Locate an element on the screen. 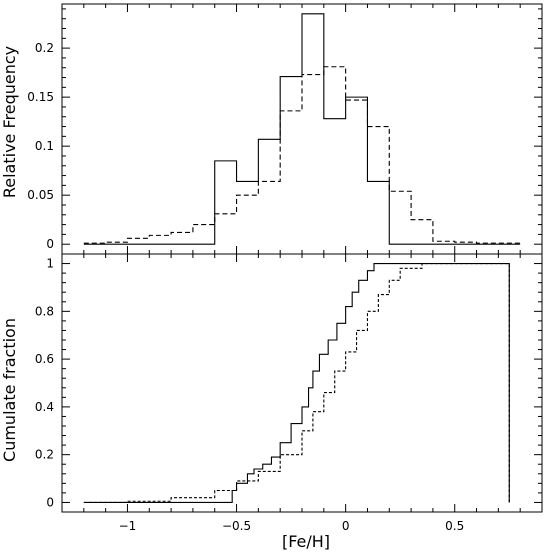  x-tick-label: 0 is located at coordinates (346, 526).